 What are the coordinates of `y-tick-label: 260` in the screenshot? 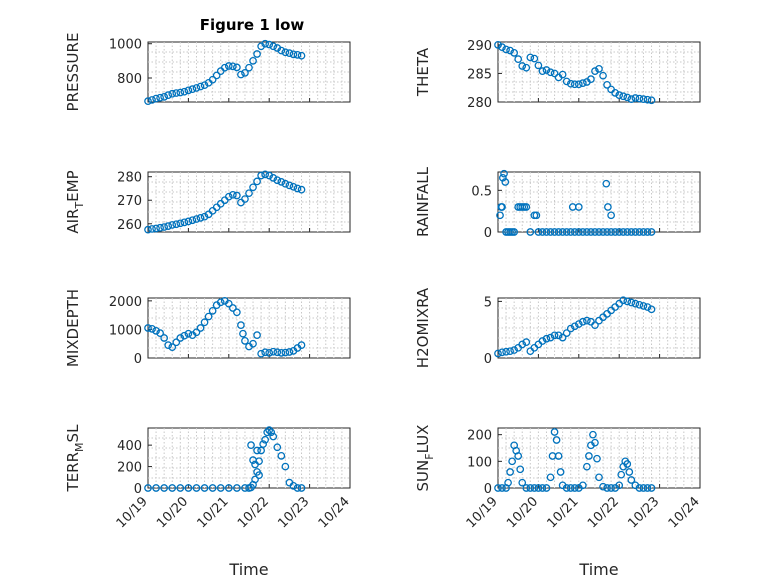 It's located at (129, 225).